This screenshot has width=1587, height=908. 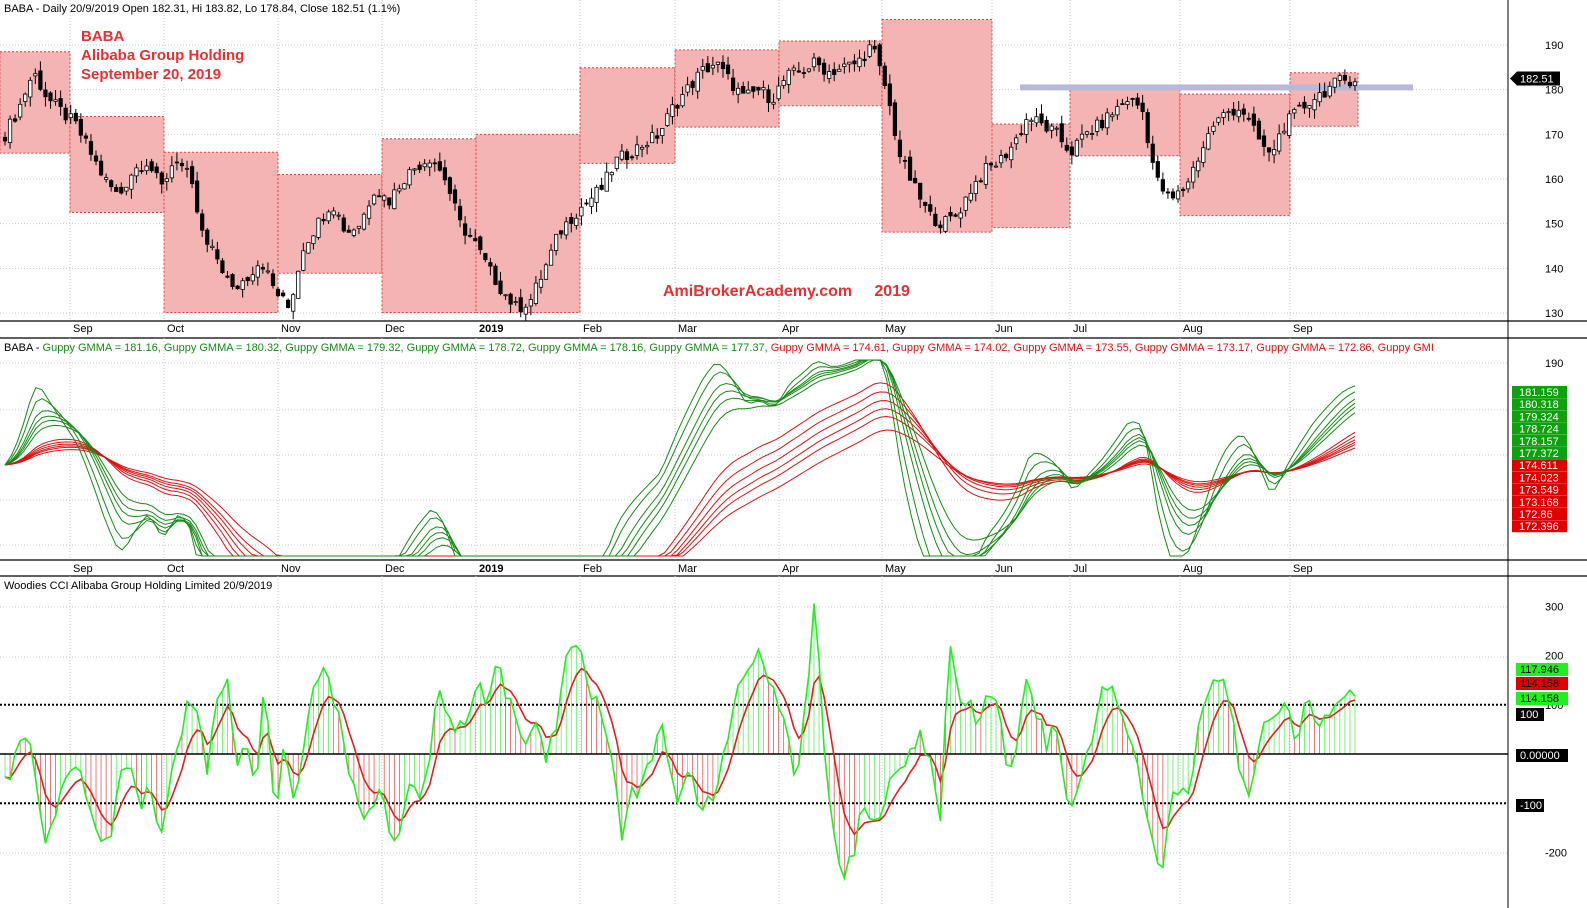 What do you see at coordinates (1554, 135) in the screenshot?
I see `price-y-tick-label: 170` at bounding box center [1554, 135].